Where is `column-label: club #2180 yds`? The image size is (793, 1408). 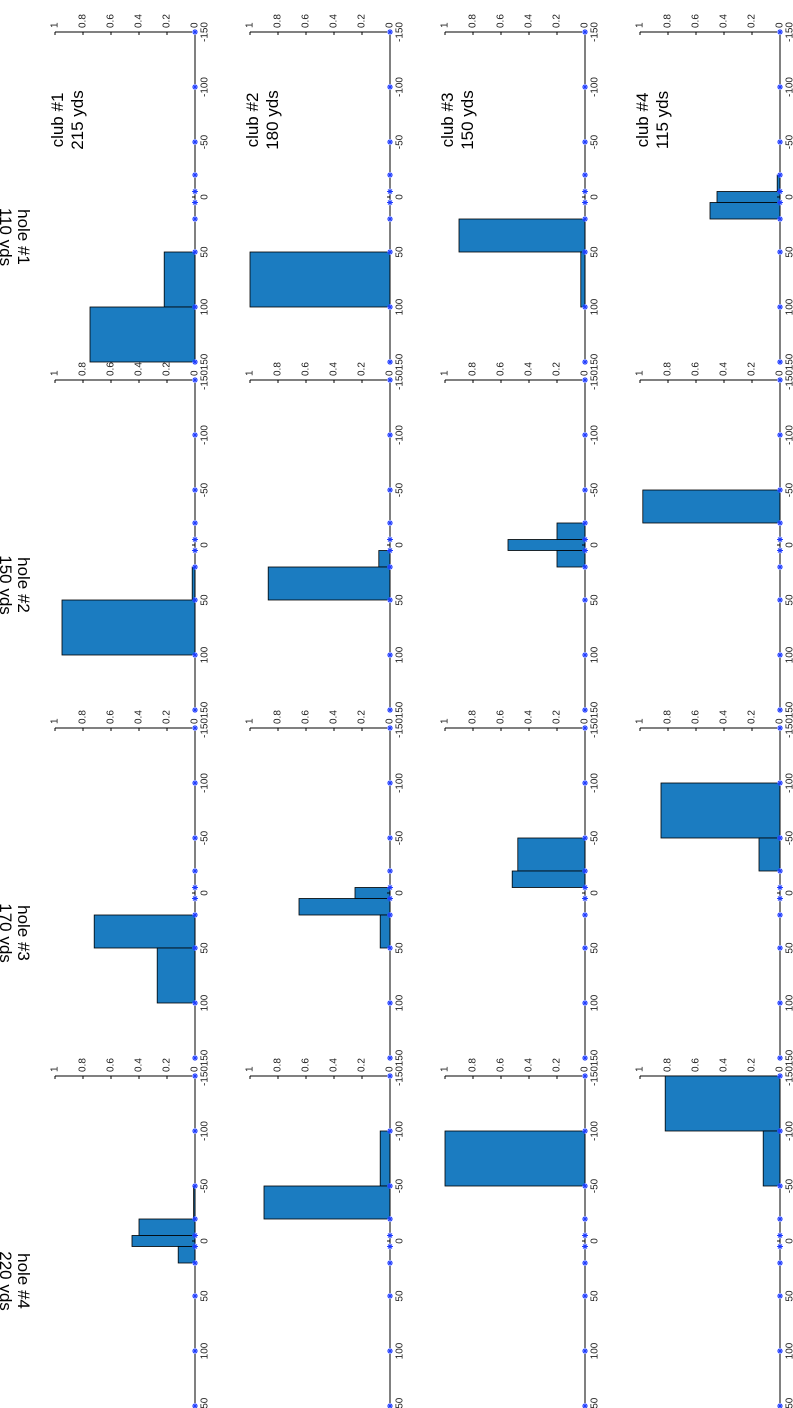
column-label: club #2180 yds is located at coordinates (262, 120).